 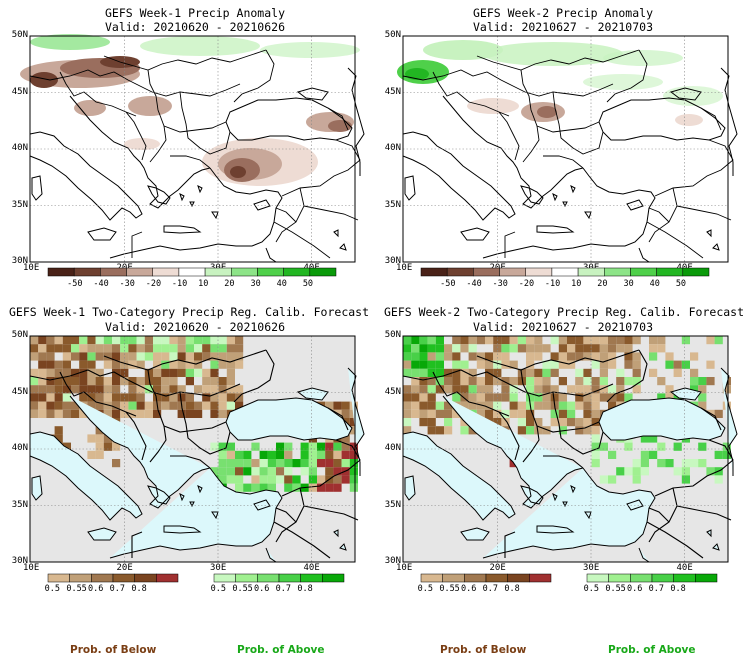 I want to click on panel2-title-line1: GEFS Week-2 Precip Anomaly, so click(x=562, y=13).